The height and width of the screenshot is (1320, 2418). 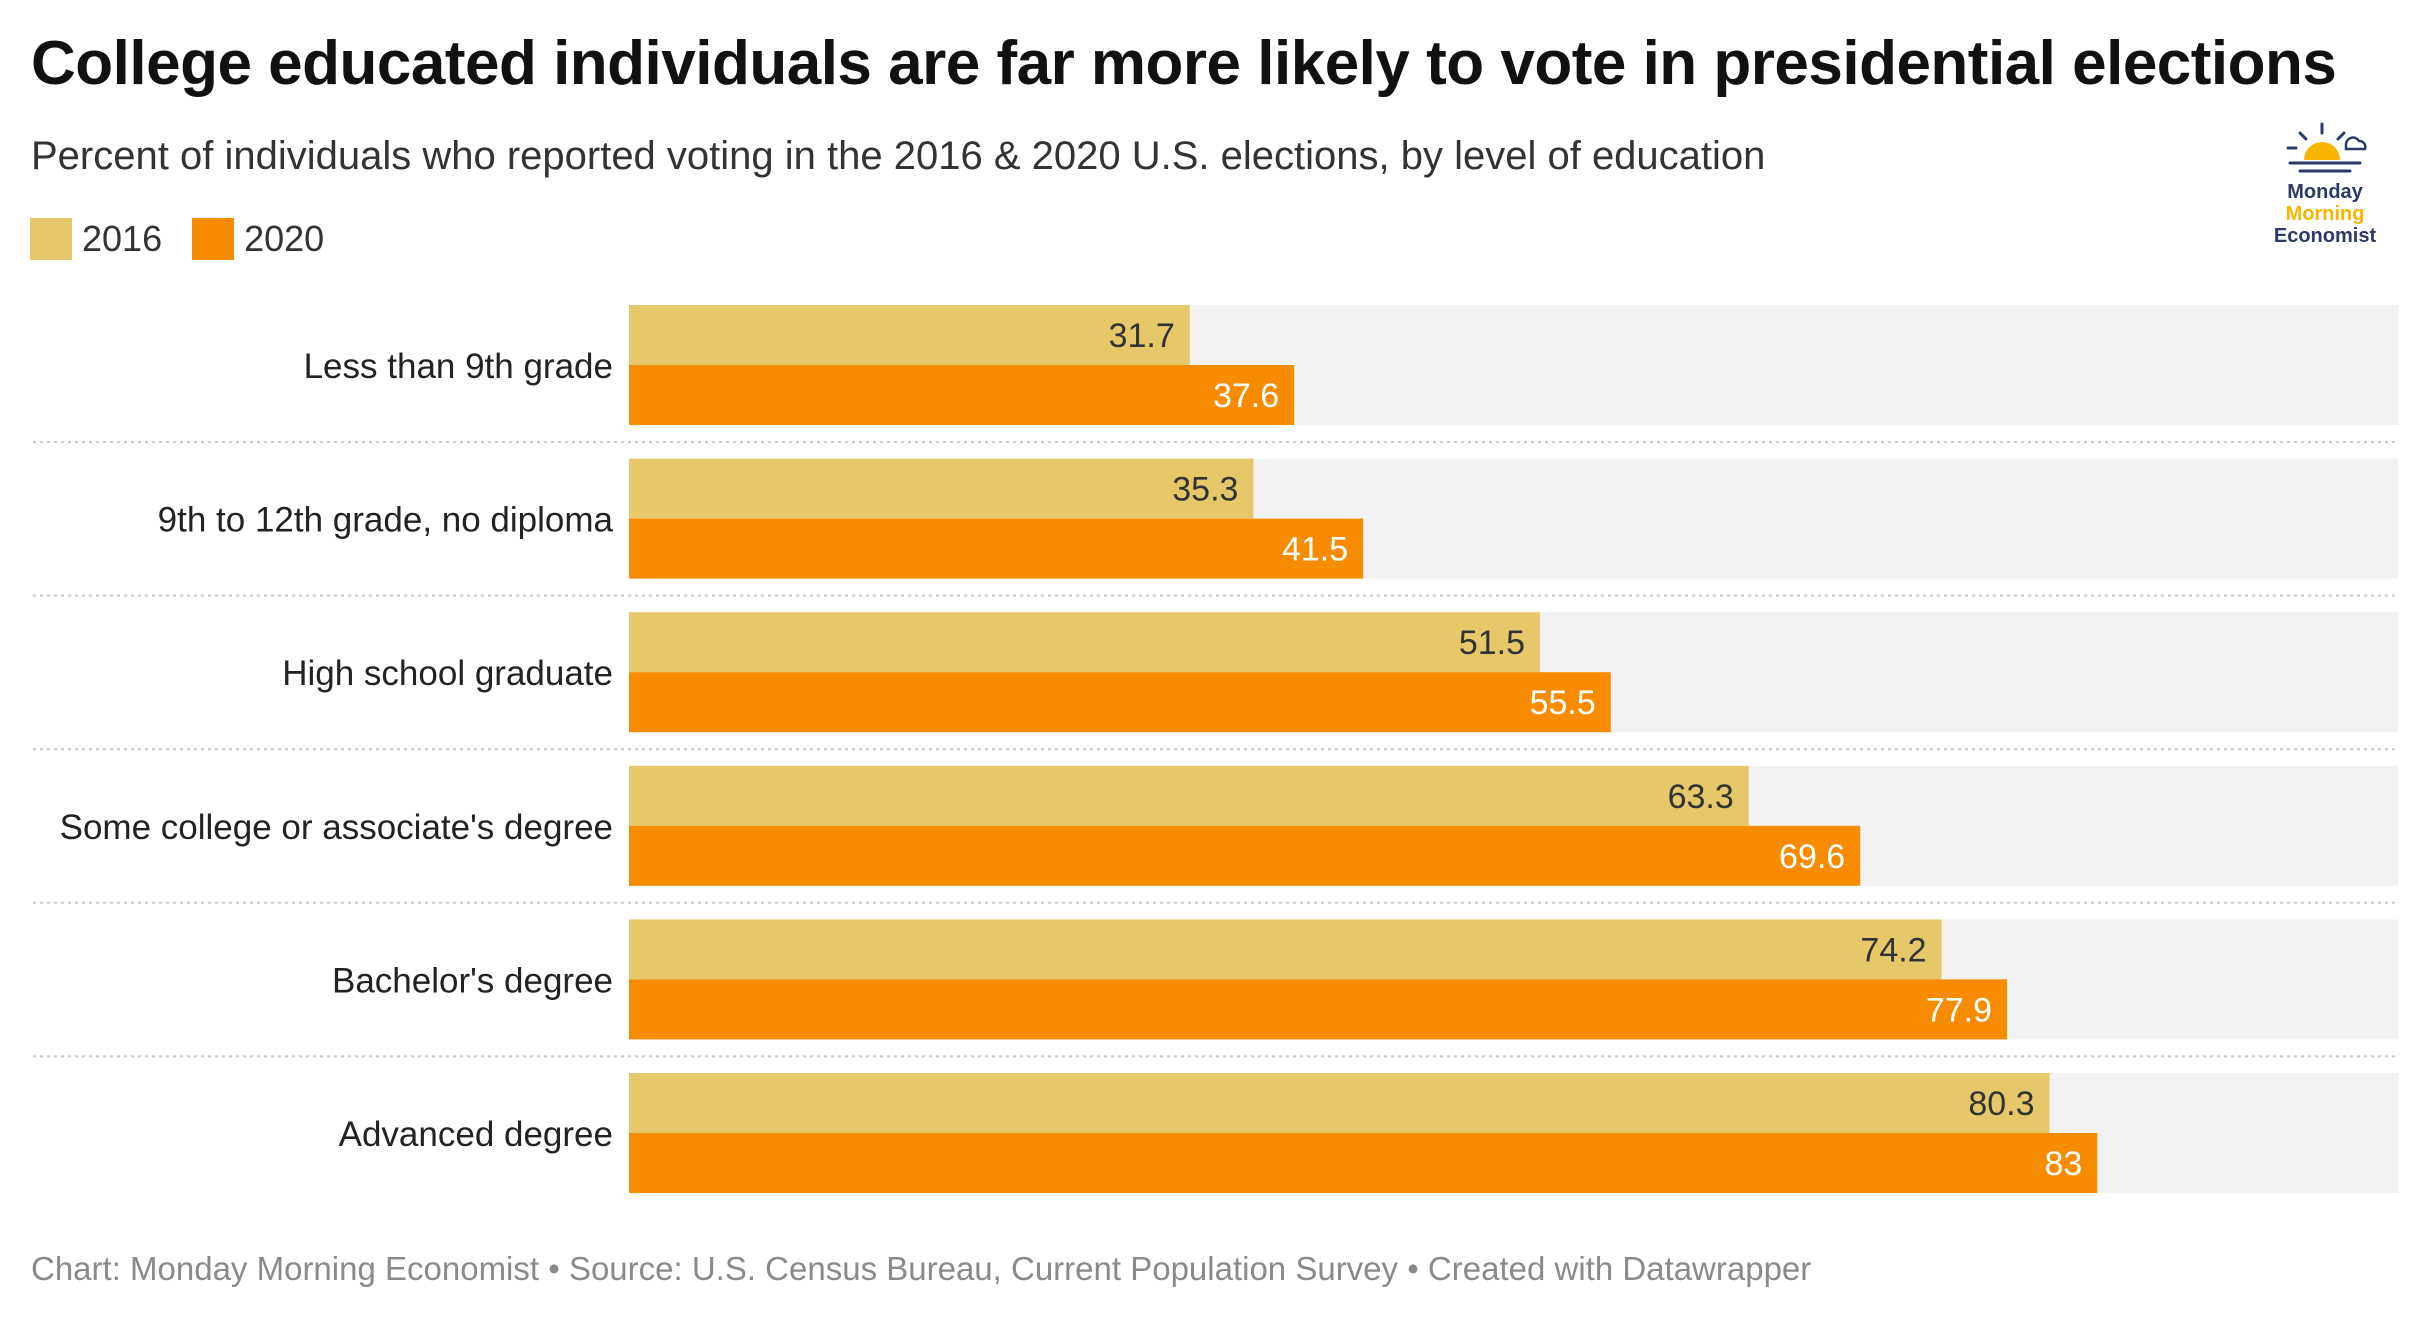 What do you see at coordinates (458, 366) in the screenshot?
I see `category-label: Less than 9th grade` at bounding box center [458, 366].